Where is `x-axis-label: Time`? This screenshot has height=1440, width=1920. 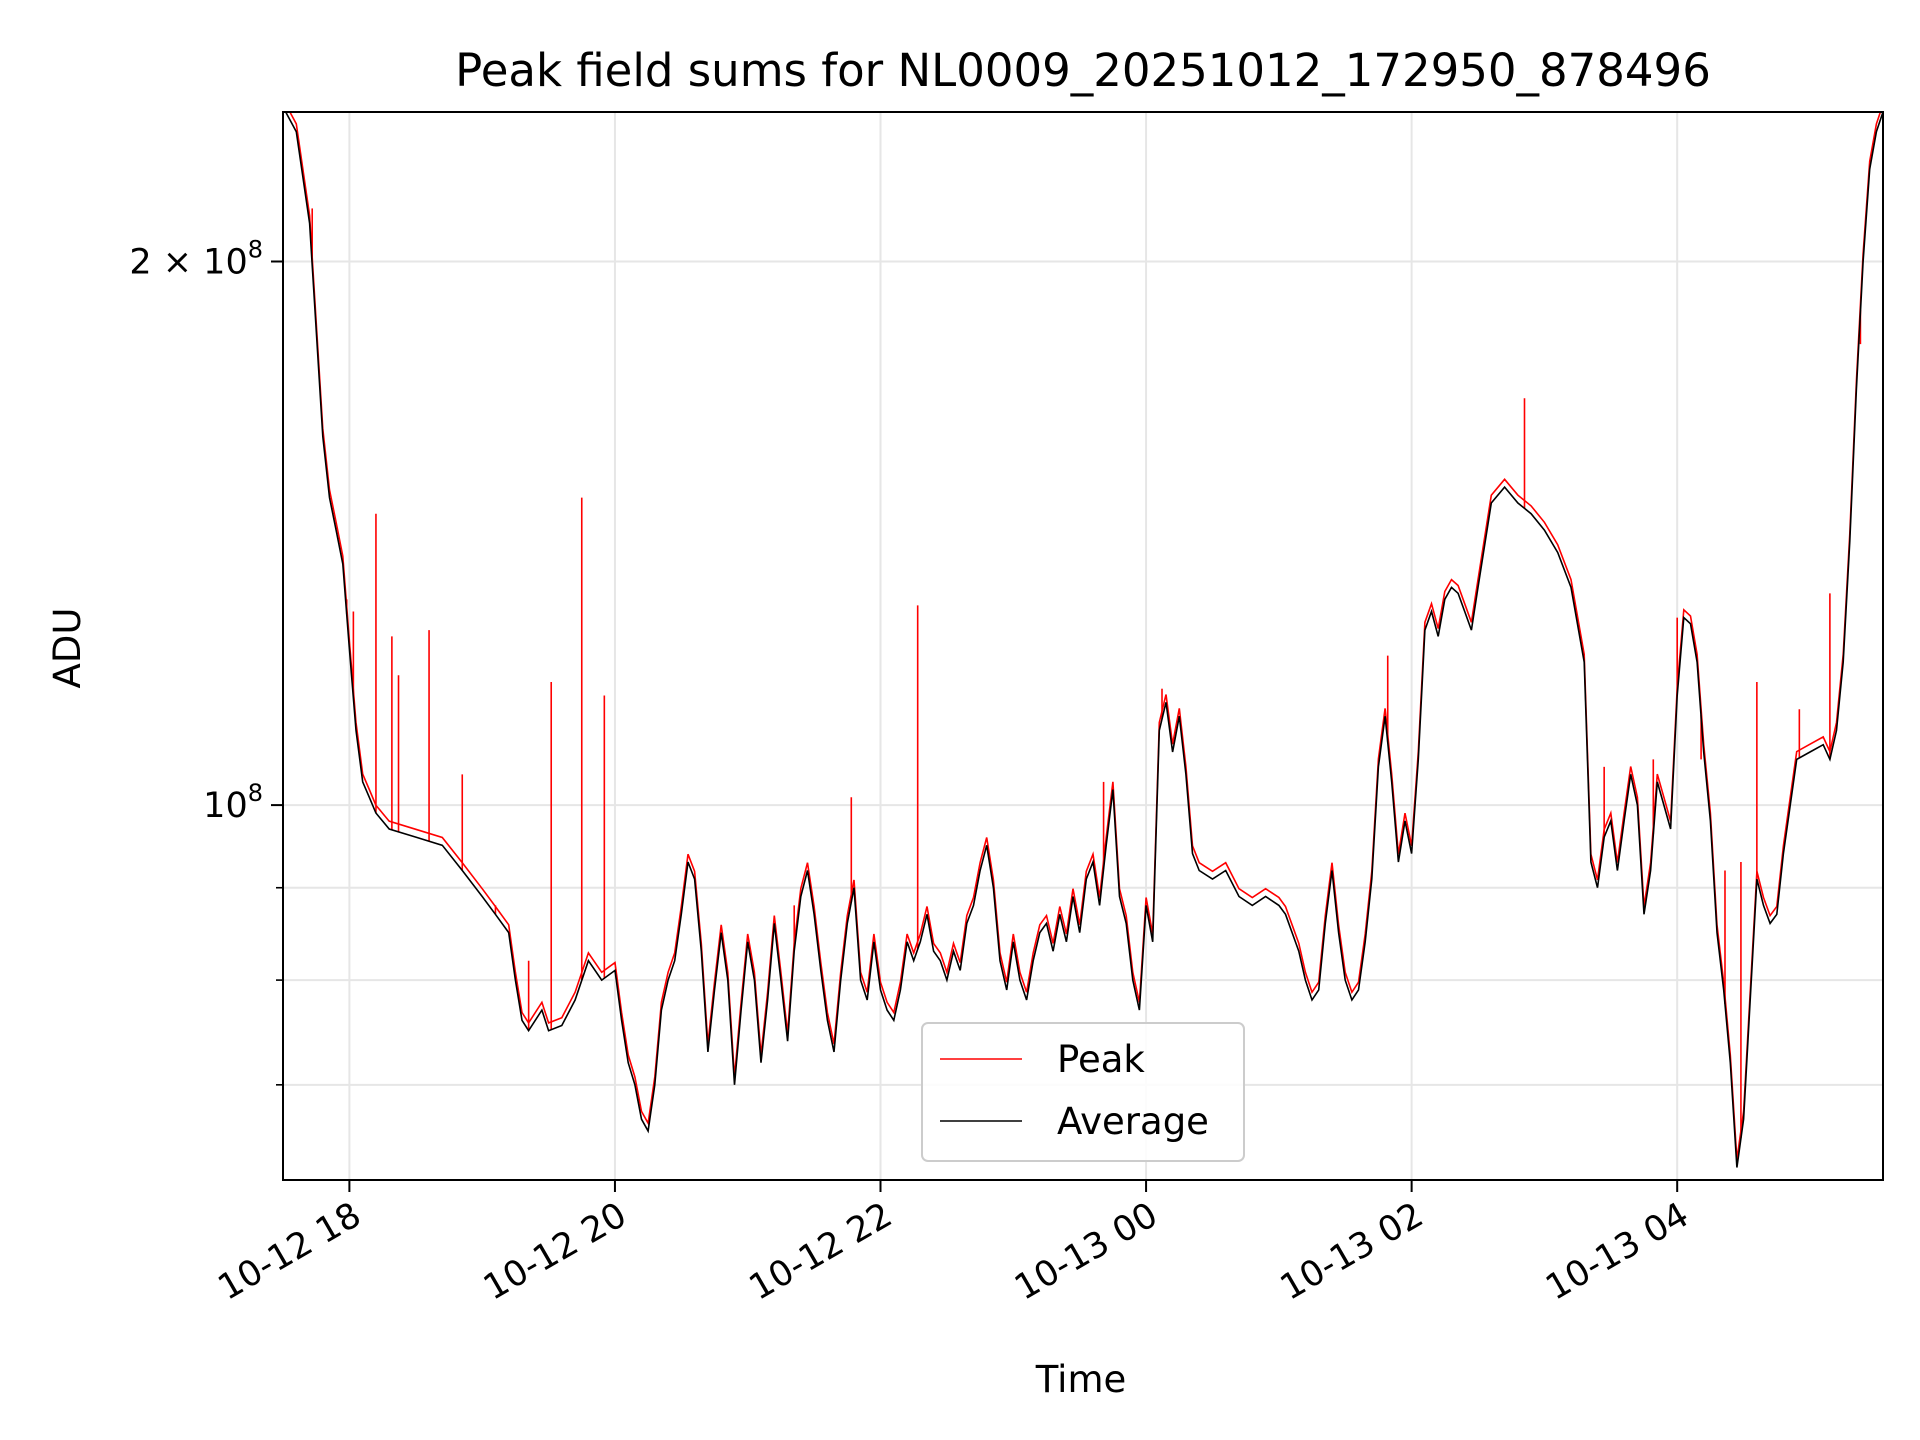
x-axis-label: Time is located at coordinates (1081, 1379).